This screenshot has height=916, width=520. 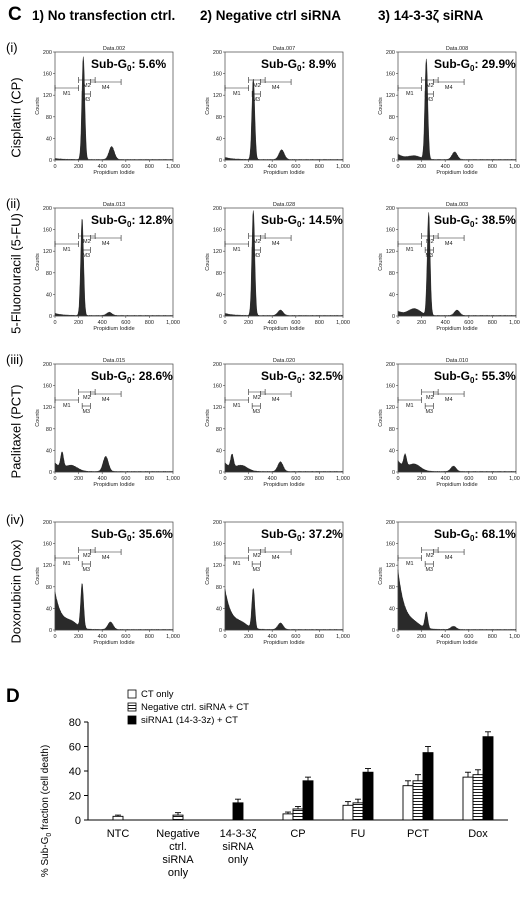 What do you see at coordinates (302, 221) in the screenshot?
I see `sub-g0-annotation: Sub-G0: 14.5%` at bounding box center [302, 221].